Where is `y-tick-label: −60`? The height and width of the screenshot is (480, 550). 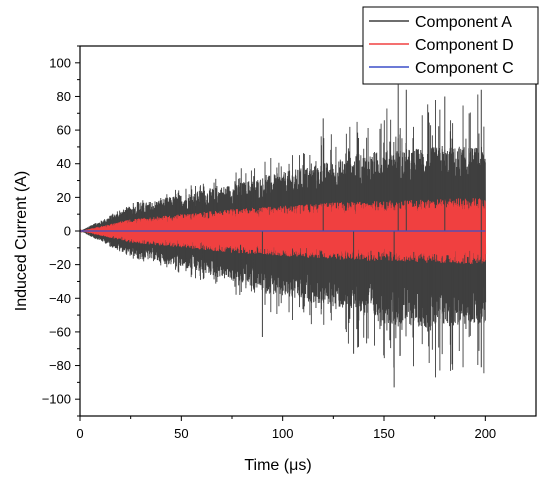 y-tick-label: −60 is located at coordinates (60, 331).